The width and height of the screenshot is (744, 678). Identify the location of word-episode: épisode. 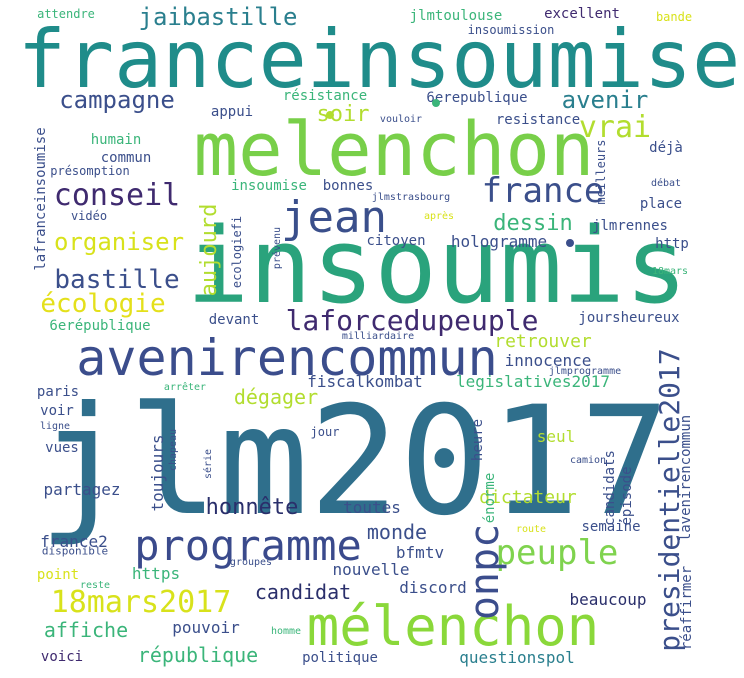
(627, 496).